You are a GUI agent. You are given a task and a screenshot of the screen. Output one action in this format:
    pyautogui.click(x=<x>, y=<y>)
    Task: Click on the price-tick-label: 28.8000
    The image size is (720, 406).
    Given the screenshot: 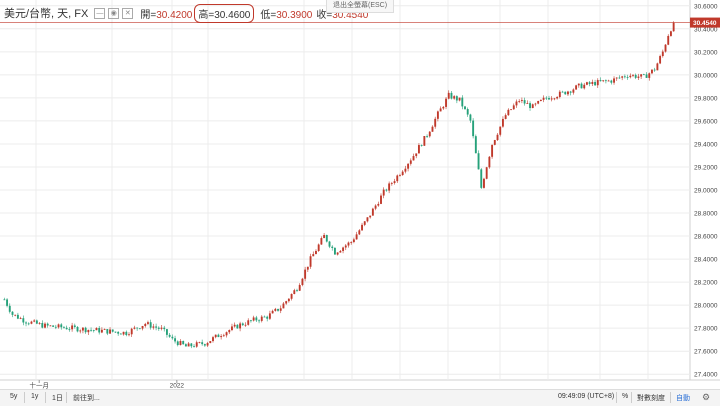 What is the action you would take?
    pyautogui.click(x=706, y=214)
    